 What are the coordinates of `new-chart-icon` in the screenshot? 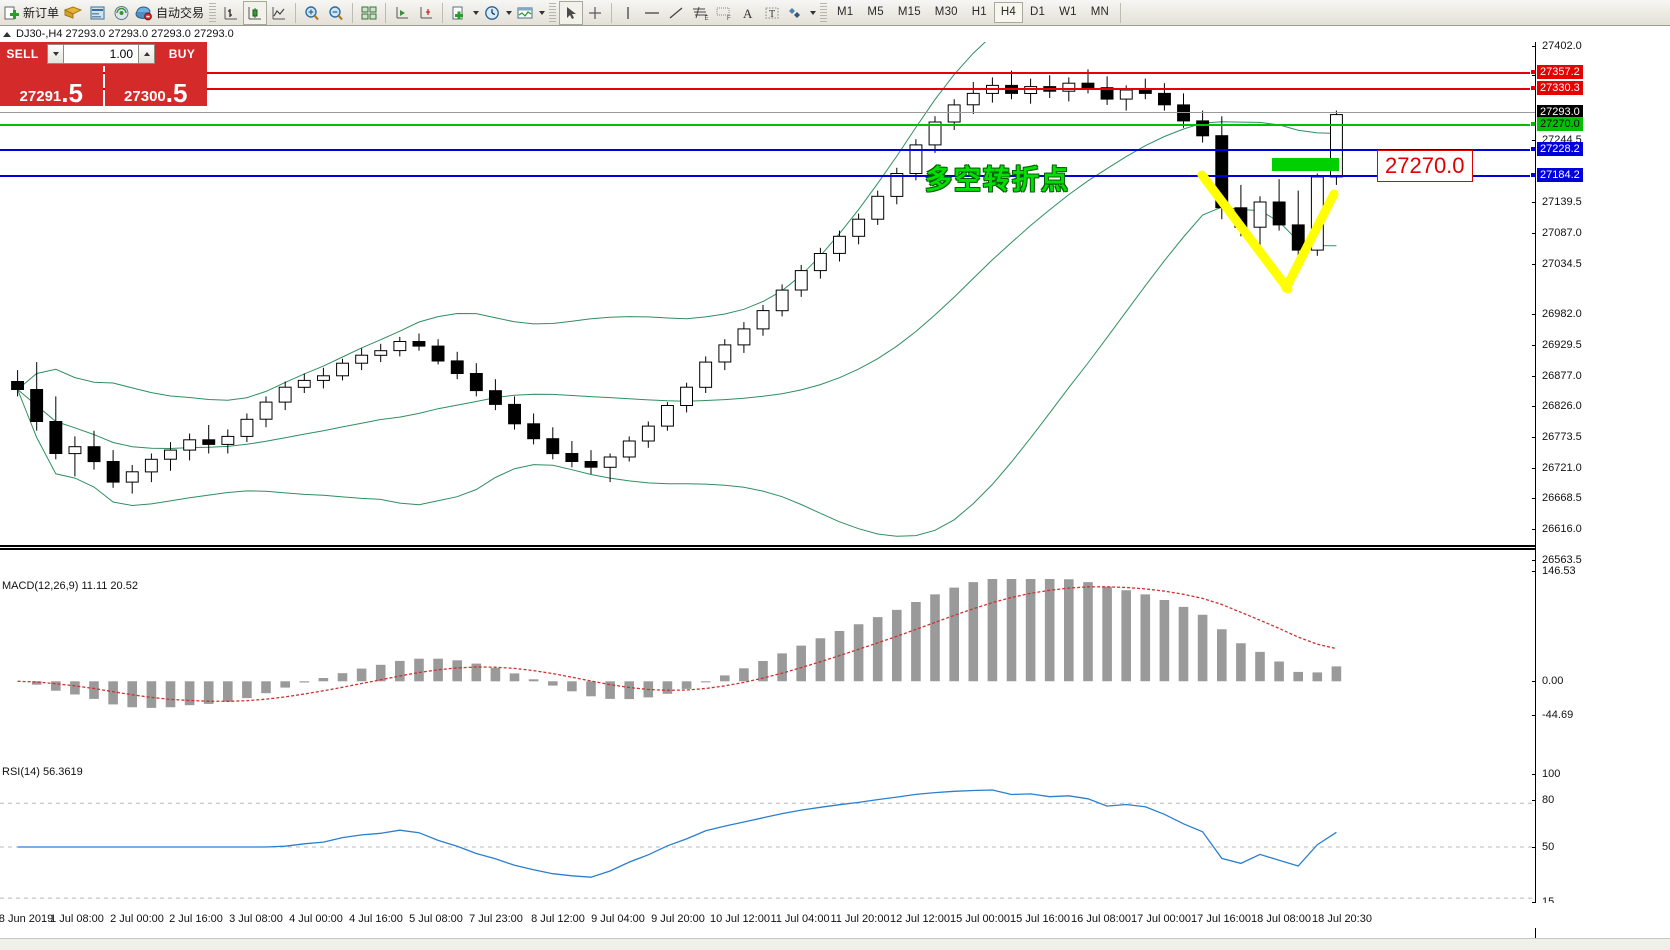 It's located at (459, 13).